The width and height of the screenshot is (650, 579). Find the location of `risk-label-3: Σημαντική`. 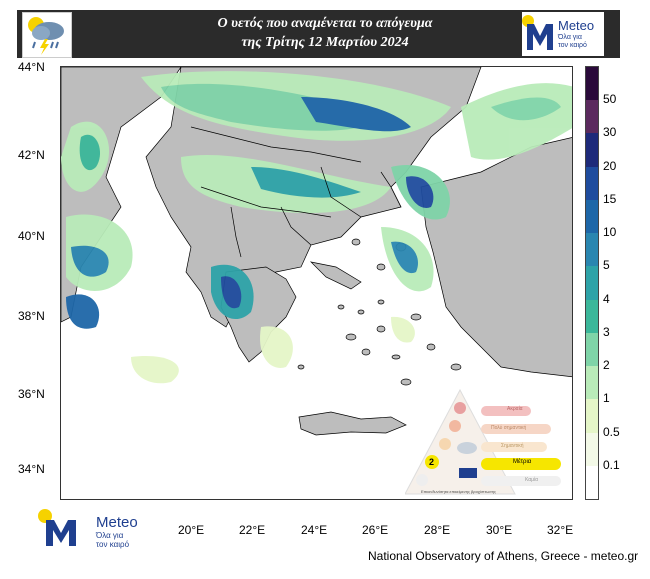

risk-label-3: Σημαντική is located at coordinates (512, 446).